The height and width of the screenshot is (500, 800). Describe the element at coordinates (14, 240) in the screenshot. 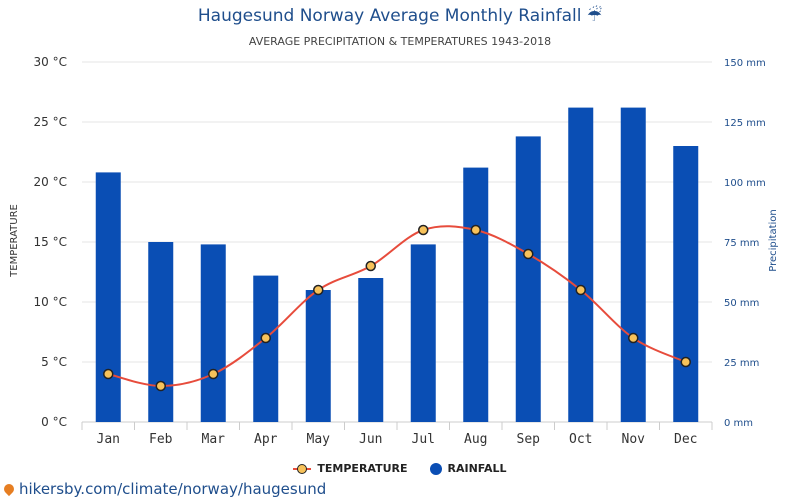

I see `left-axis-label: TEMPERATURE` at that location.